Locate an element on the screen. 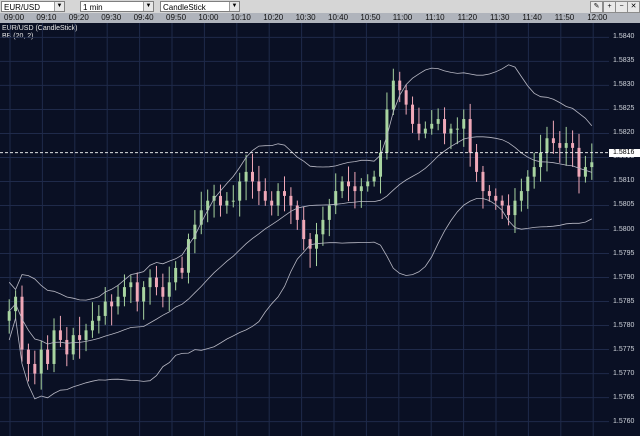  time-label: 09:20 is located at coordinates (78, 17).